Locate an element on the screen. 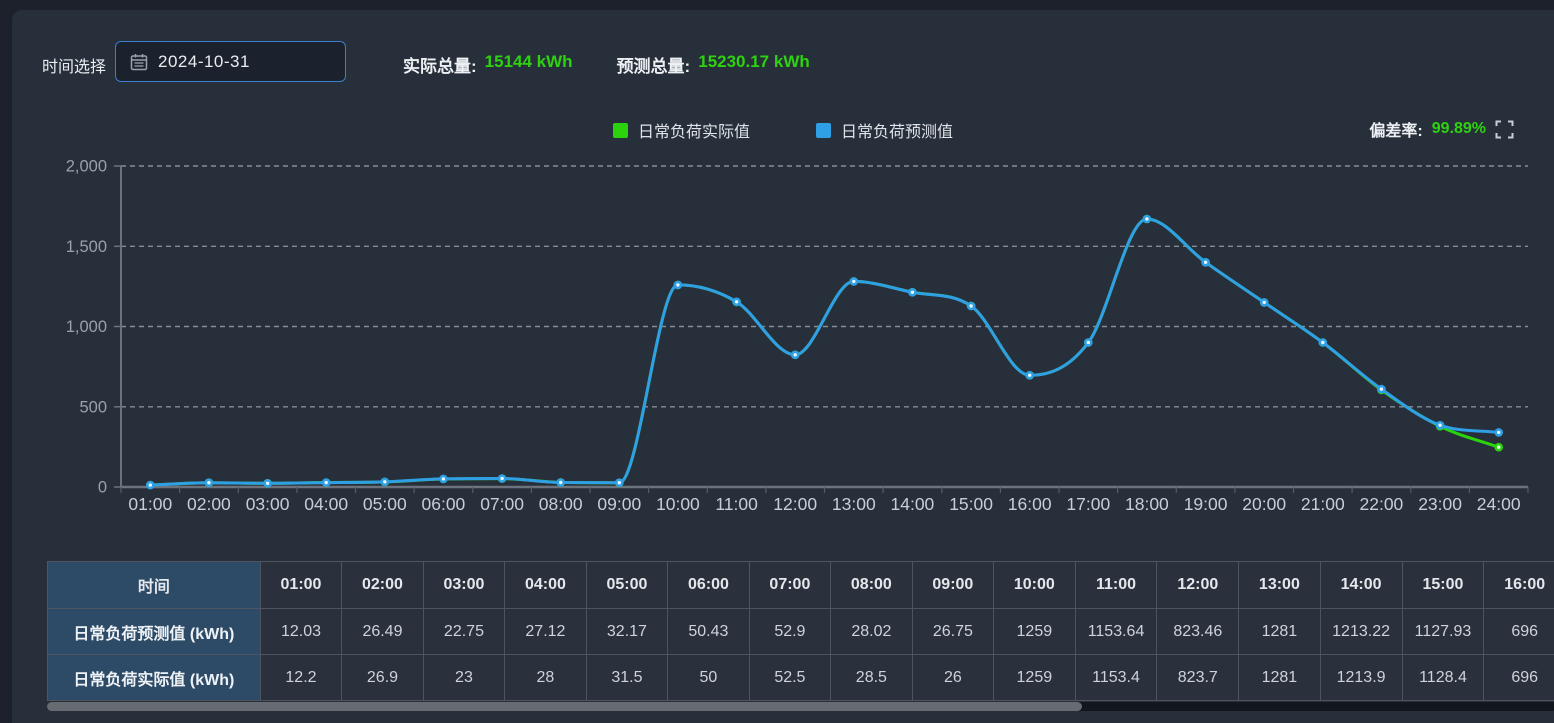 This screenshot has width=1554, height=723. table-header-cell: 08:00 is located at coordinates (871, 585).